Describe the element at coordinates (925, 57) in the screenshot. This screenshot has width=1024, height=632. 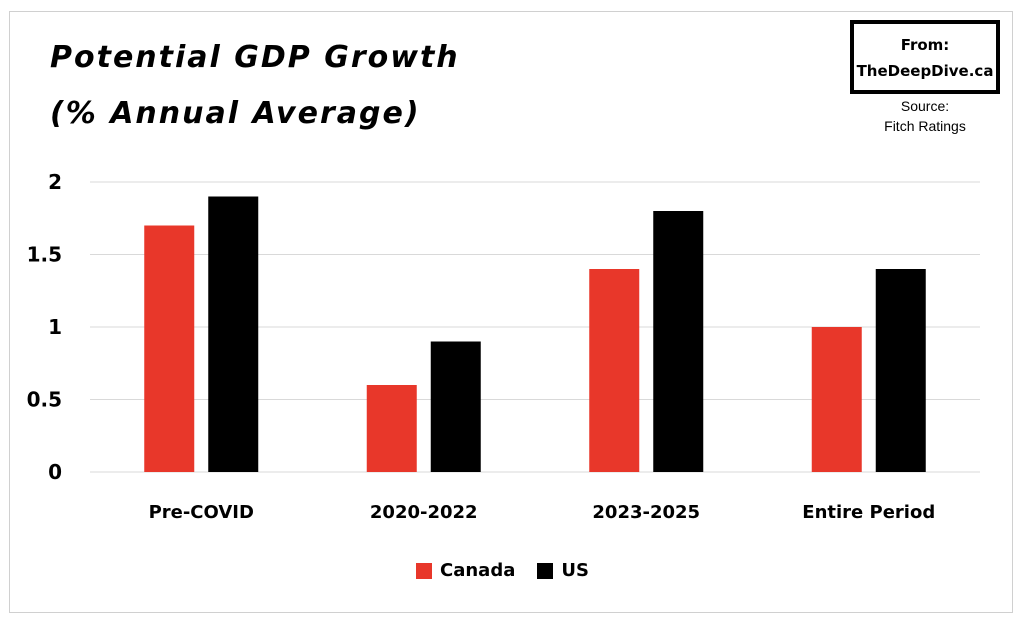
I see `source-badge: From: TheDeepDive.ca` at that location.